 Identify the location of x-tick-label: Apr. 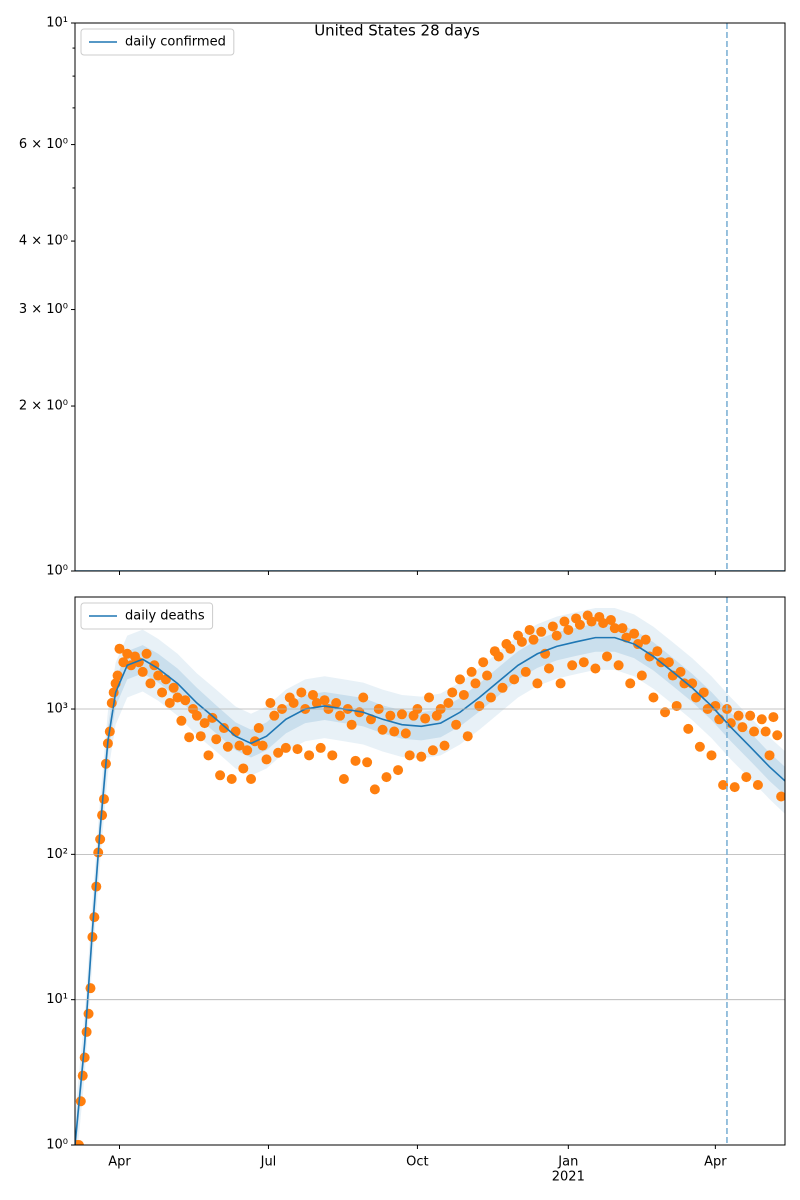
(119, 1162).